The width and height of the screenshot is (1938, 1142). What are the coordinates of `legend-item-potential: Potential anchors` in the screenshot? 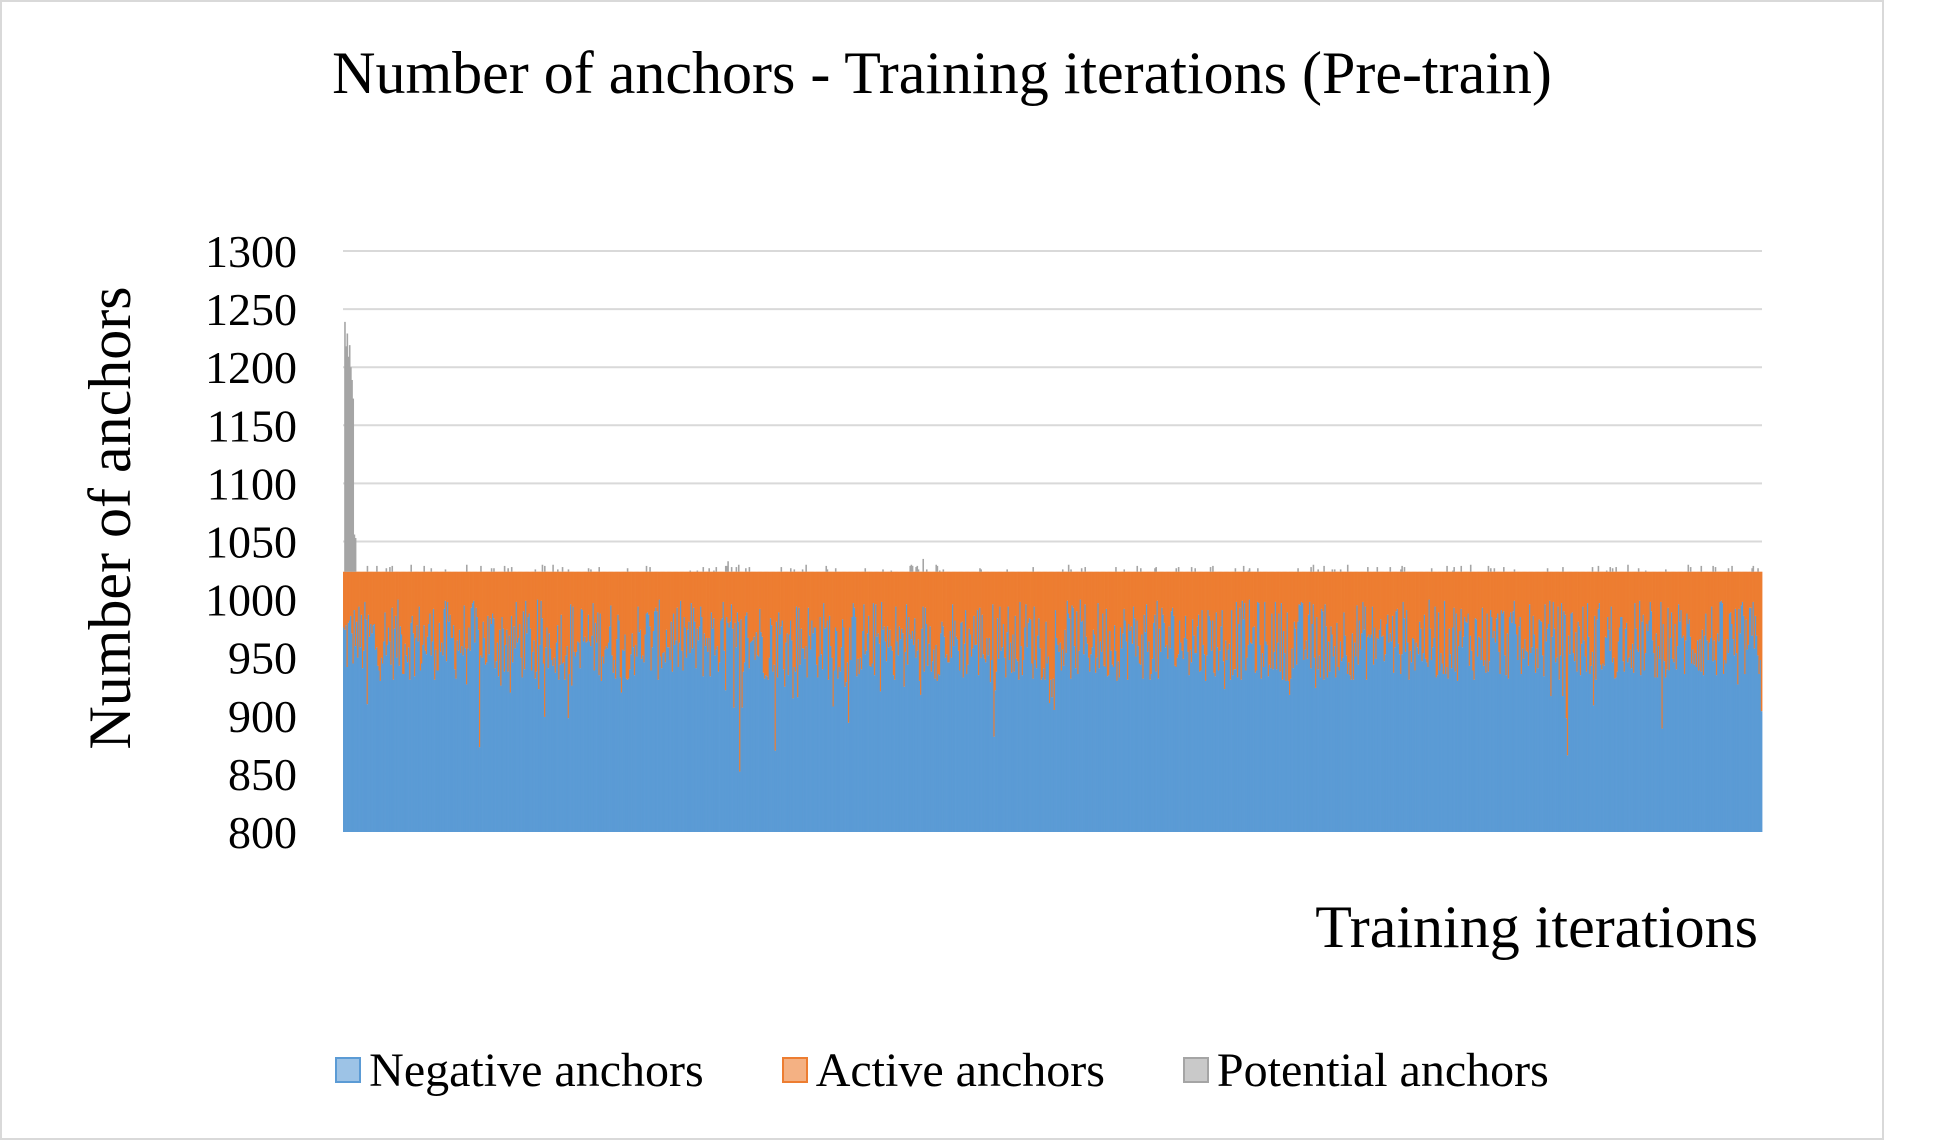 It's located at (1365, 1070).